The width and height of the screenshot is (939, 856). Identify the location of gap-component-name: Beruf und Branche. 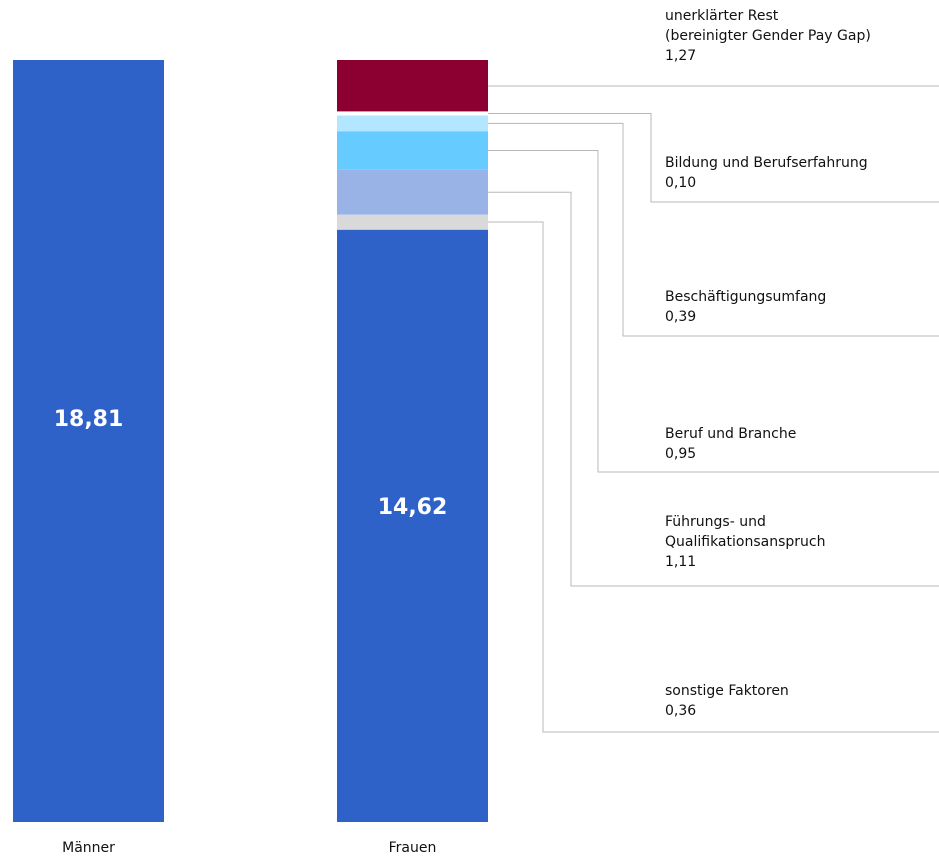
(731, 434).